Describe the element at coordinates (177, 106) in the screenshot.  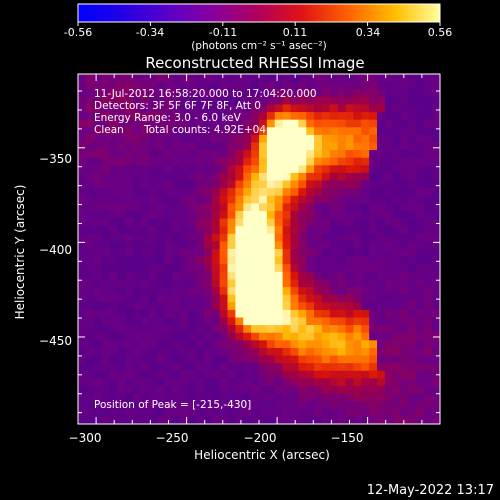
I see `info-detectors: Detectors: 3F 5F 6F 7F 8F, Att 0` at that location.